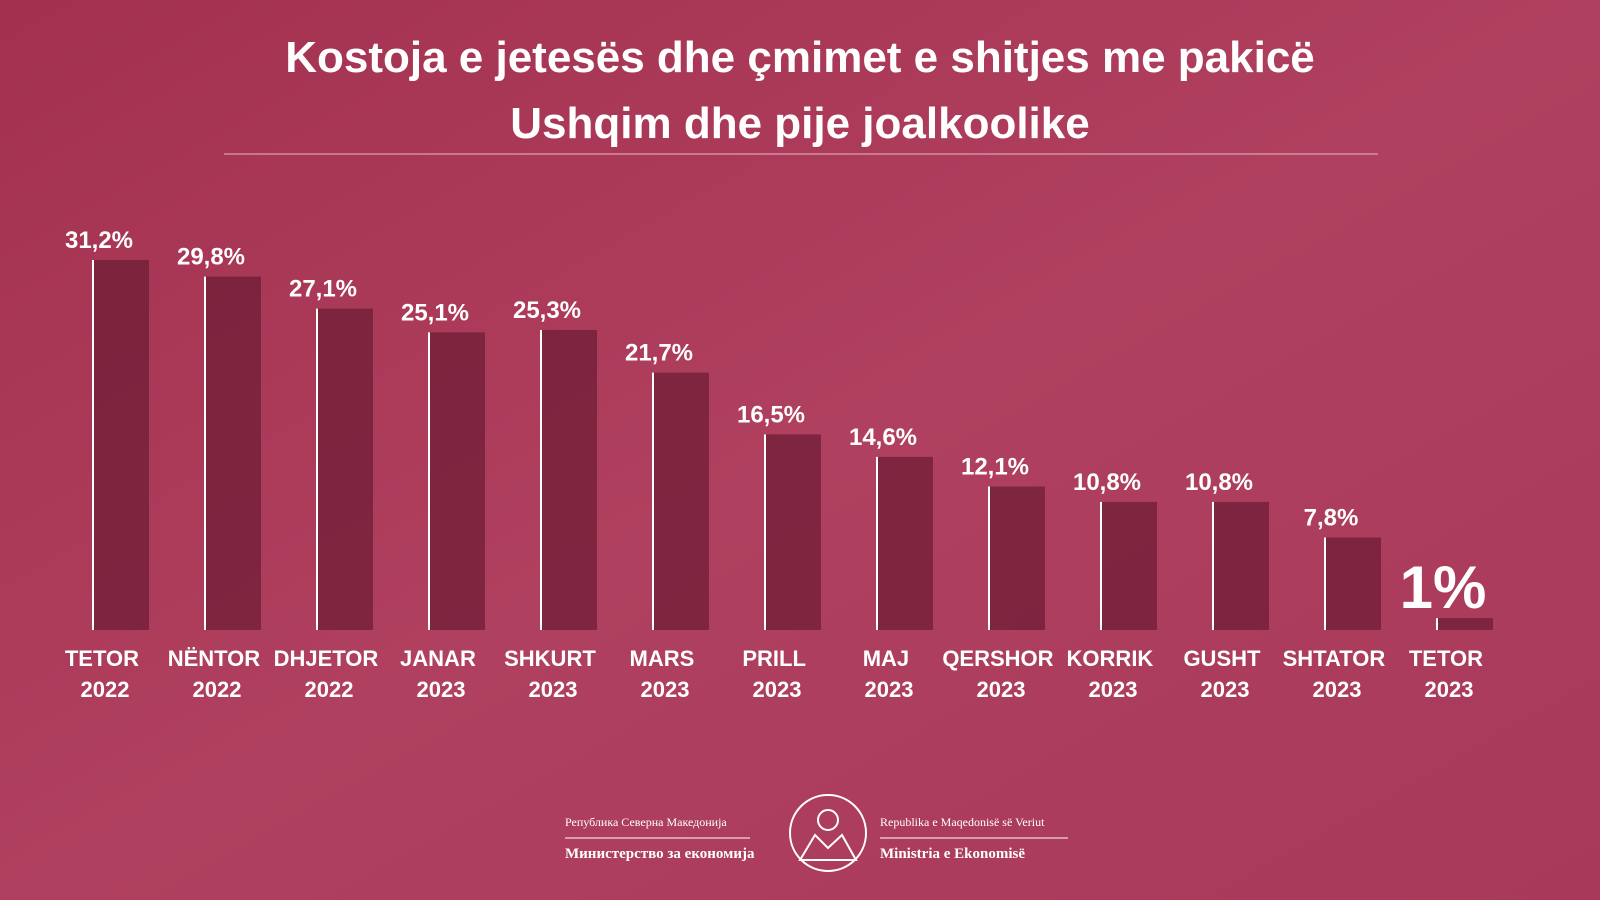 This screenshot has height=900, width=1600. Describe the element at coordinates (889, 658) in the screenshot. I see `x-tick-line: MAJ` at that location.